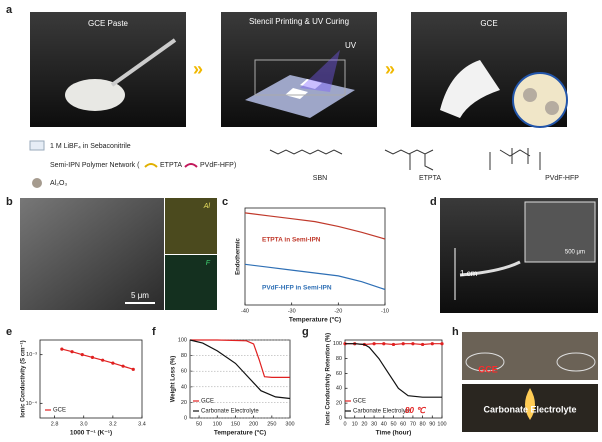 This screenshot has height=442, width=602. Describe the element at coordinates (143, 62) in the screenshot. I see `spatula` at that location.